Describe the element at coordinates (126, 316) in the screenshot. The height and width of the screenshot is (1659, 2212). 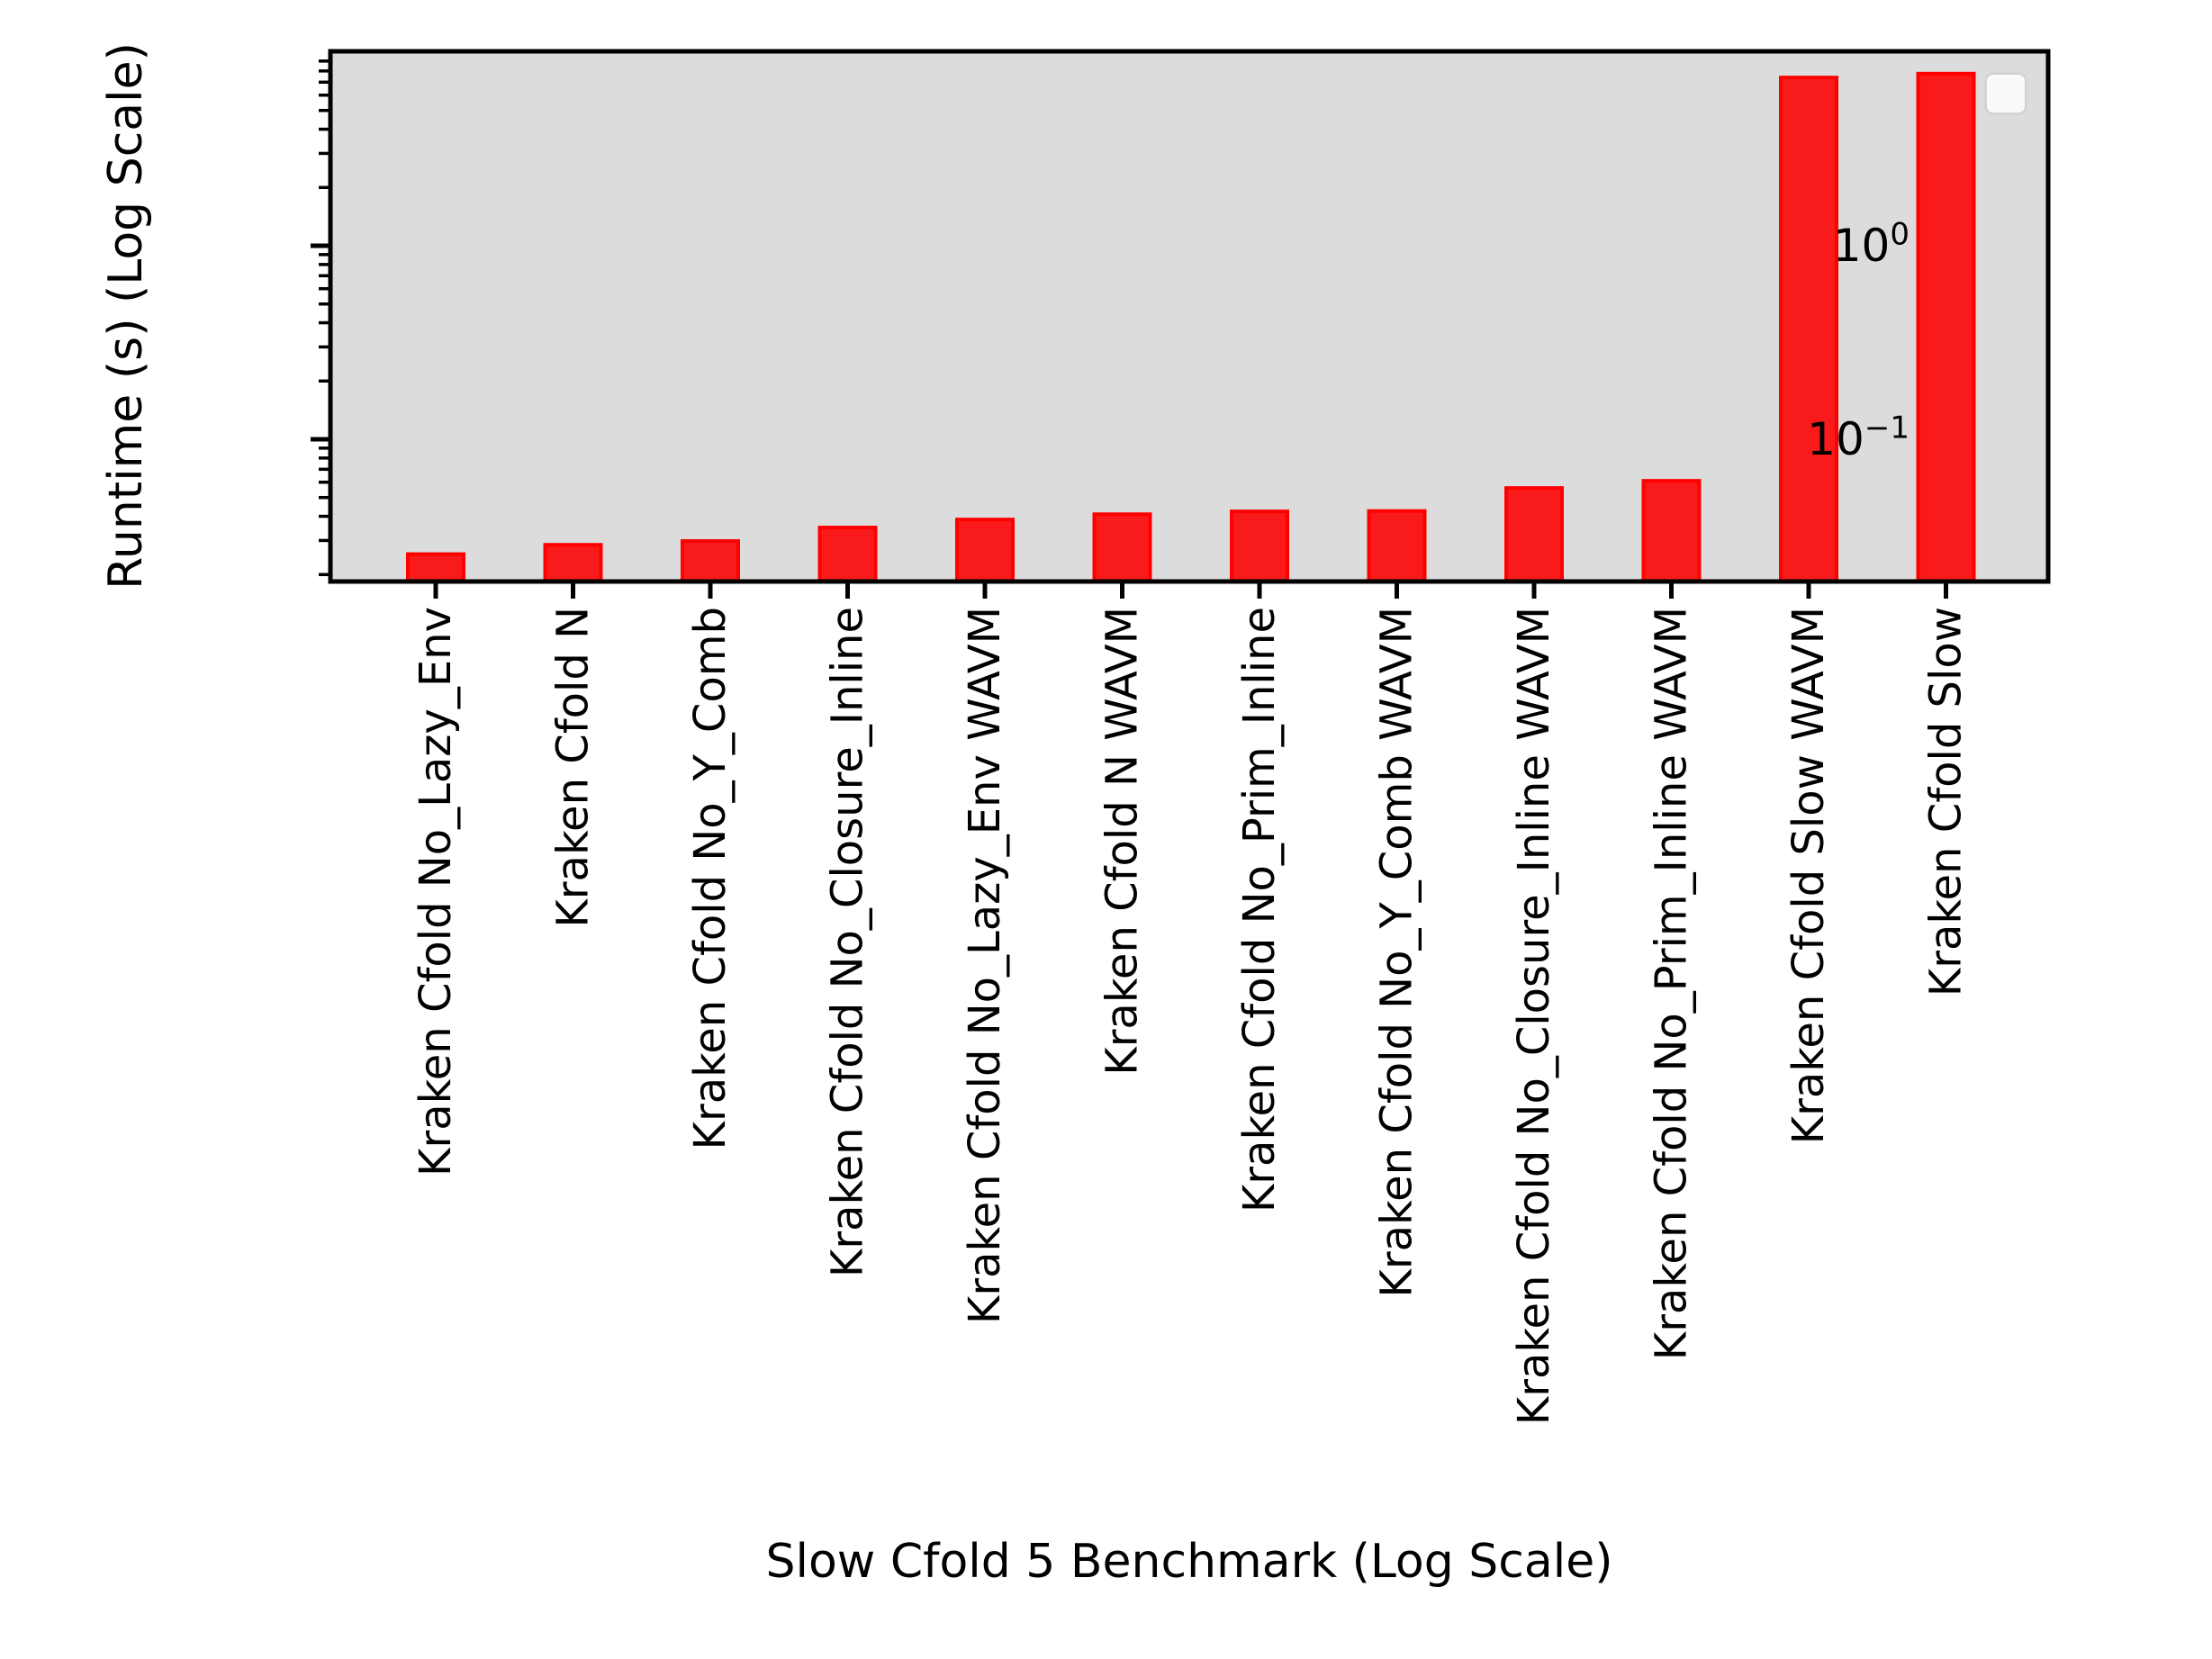
I see `y-axis-label: Runtime (s) (Log Scale)` at that location.